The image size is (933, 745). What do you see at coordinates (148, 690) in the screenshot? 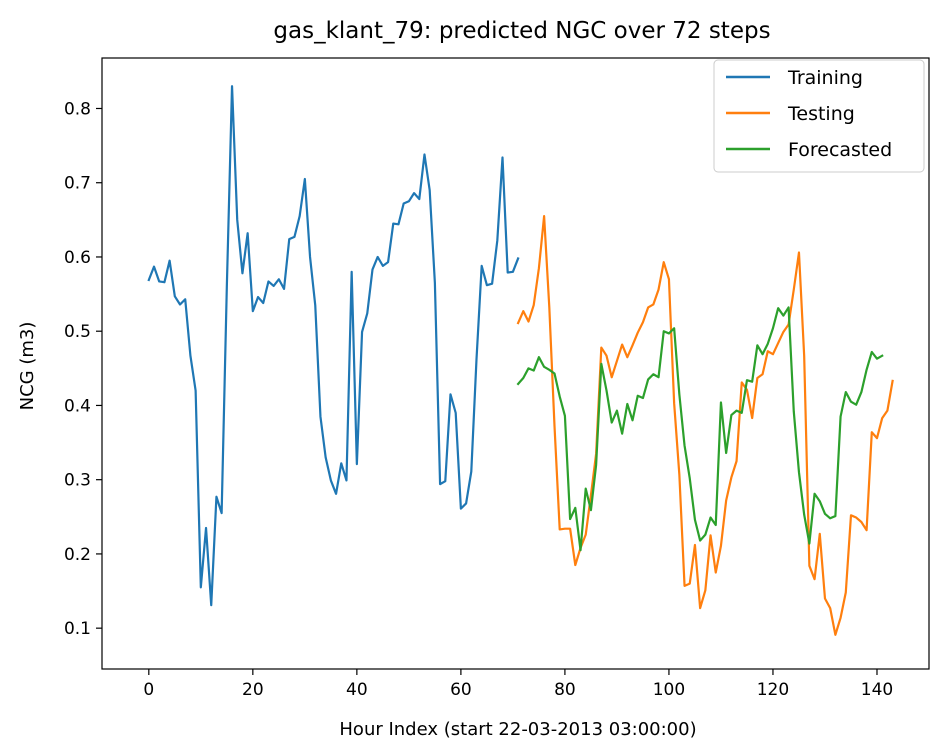
I see `x-tick-label: 0` at bounding box center [148, 690].